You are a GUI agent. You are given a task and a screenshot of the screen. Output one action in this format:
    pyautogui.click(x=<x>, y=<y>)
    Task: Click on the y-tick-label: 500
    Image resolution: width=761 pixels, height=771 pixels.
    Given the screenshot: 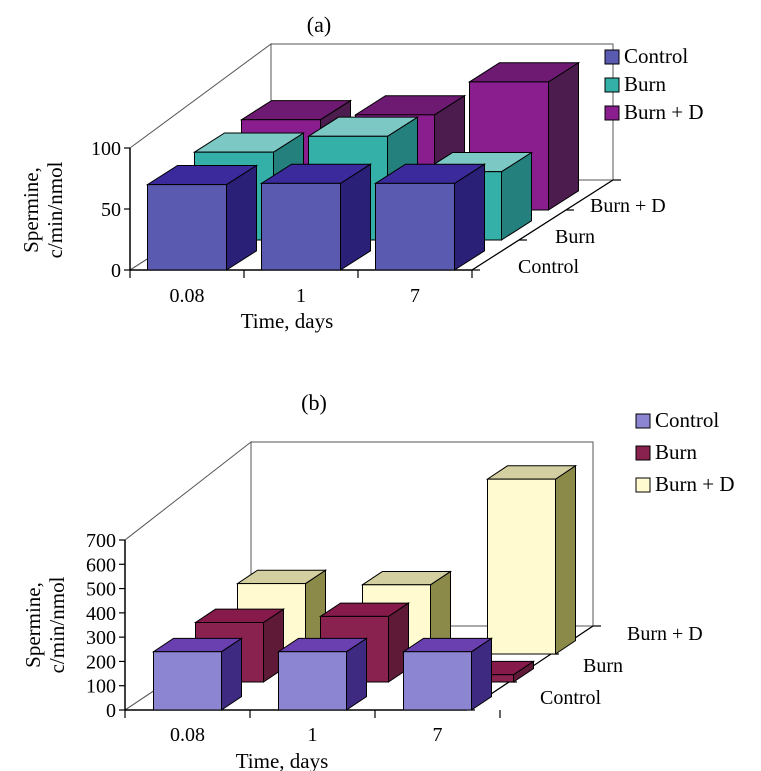 What is the action you would take?
    pyautogui.click(x=101, y=590)
    